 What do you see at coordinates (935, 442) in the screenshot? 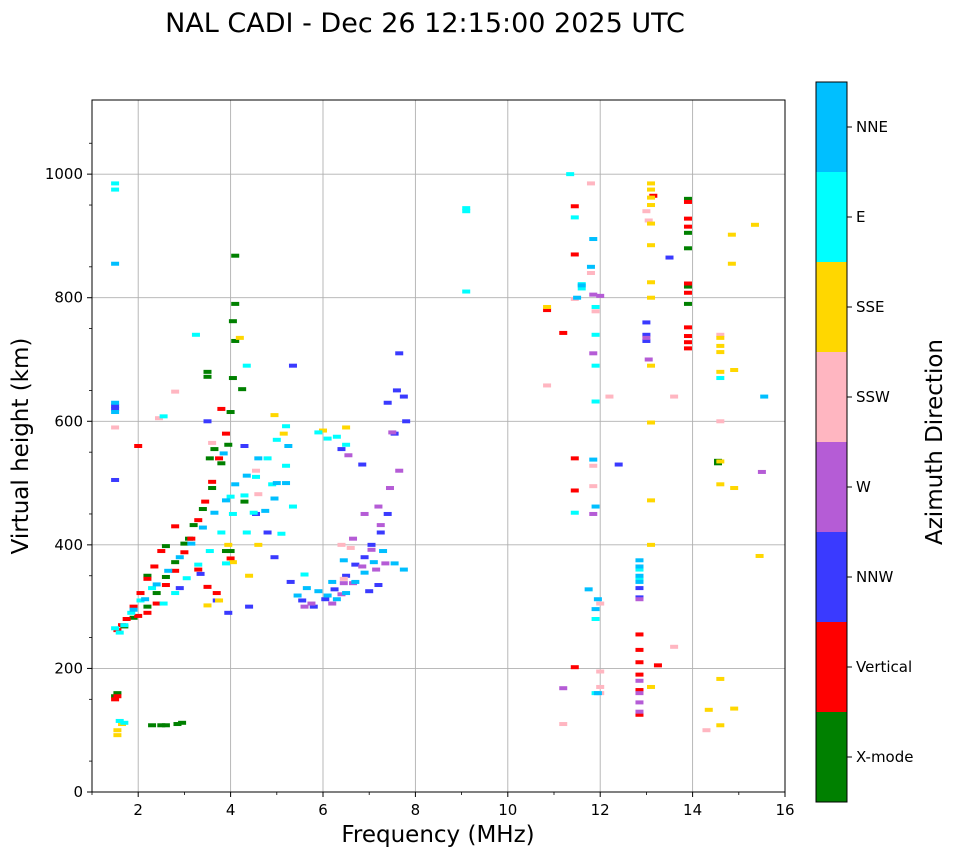
I see `colorbar-label: Azimuth Direction` at bounding box center [935, 442].